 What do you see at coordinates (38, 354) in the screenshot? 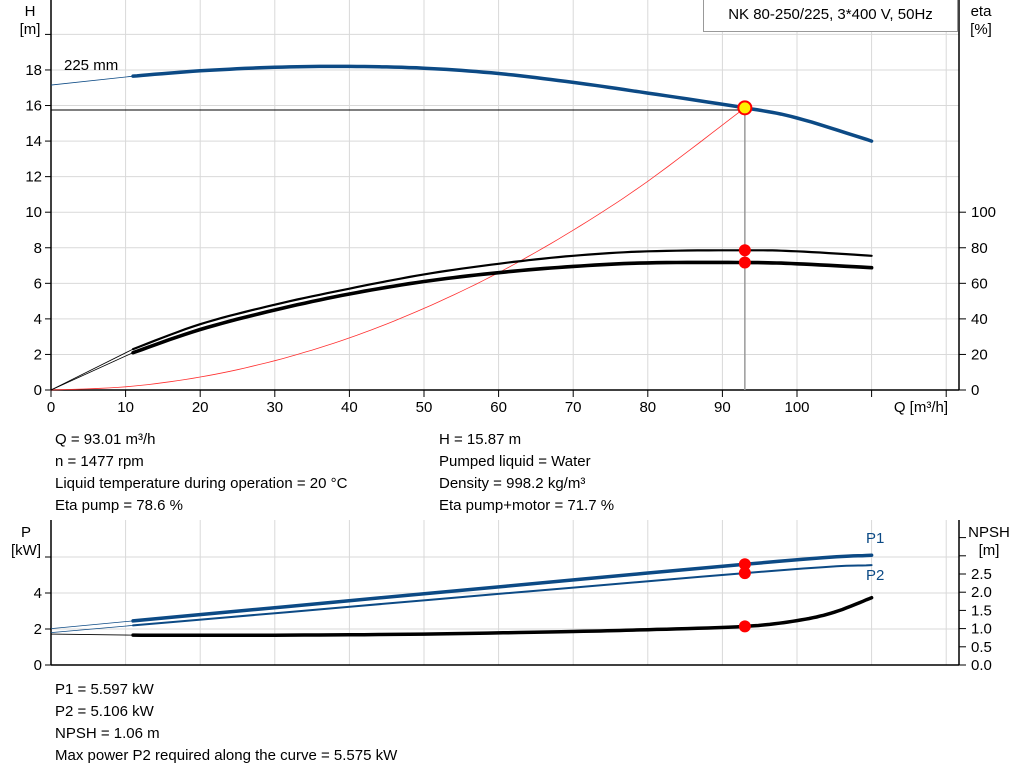
I see `y-tick-label-left: 2` at bounding box center [38, 354].